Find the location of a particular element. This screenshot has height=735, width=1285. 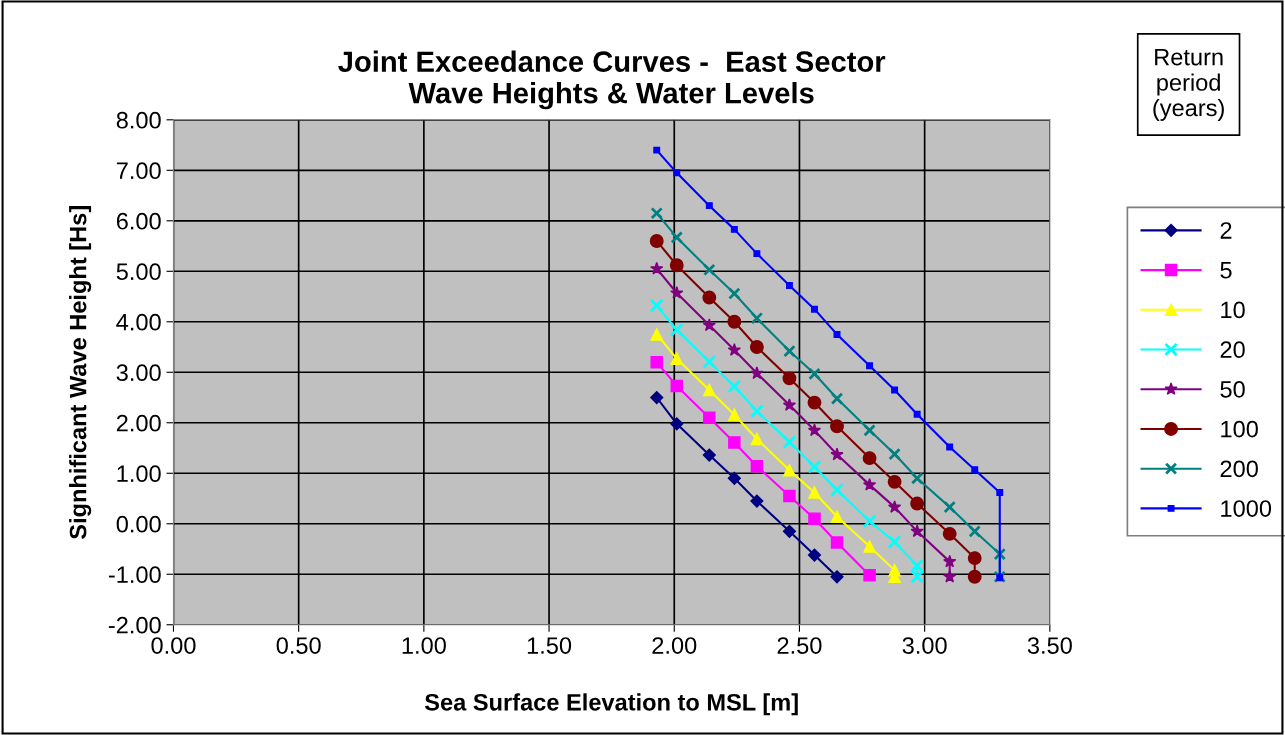

y-tick-label: 4.00 is located at coordinates (138, 322).